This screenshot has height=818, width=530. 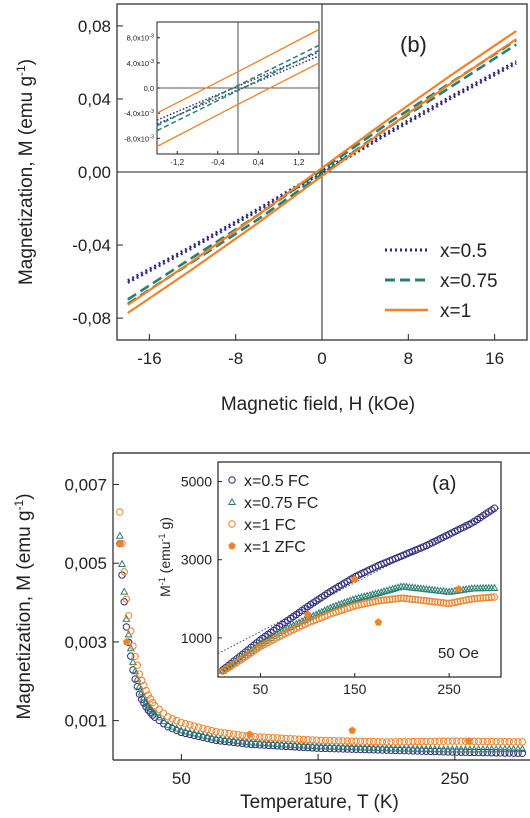 I want to click on inset-y-axis-label-a: M-1 (emu-1 g), so click(x=165, y=557).